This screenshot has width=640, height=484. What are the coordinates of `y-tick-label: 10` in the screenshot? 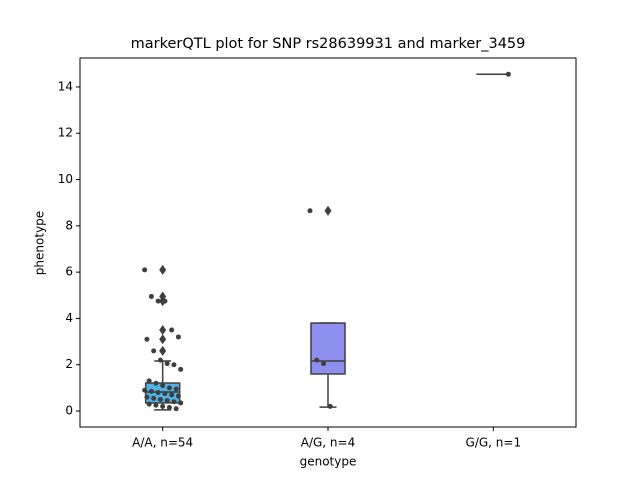 It's located at (65, 179).